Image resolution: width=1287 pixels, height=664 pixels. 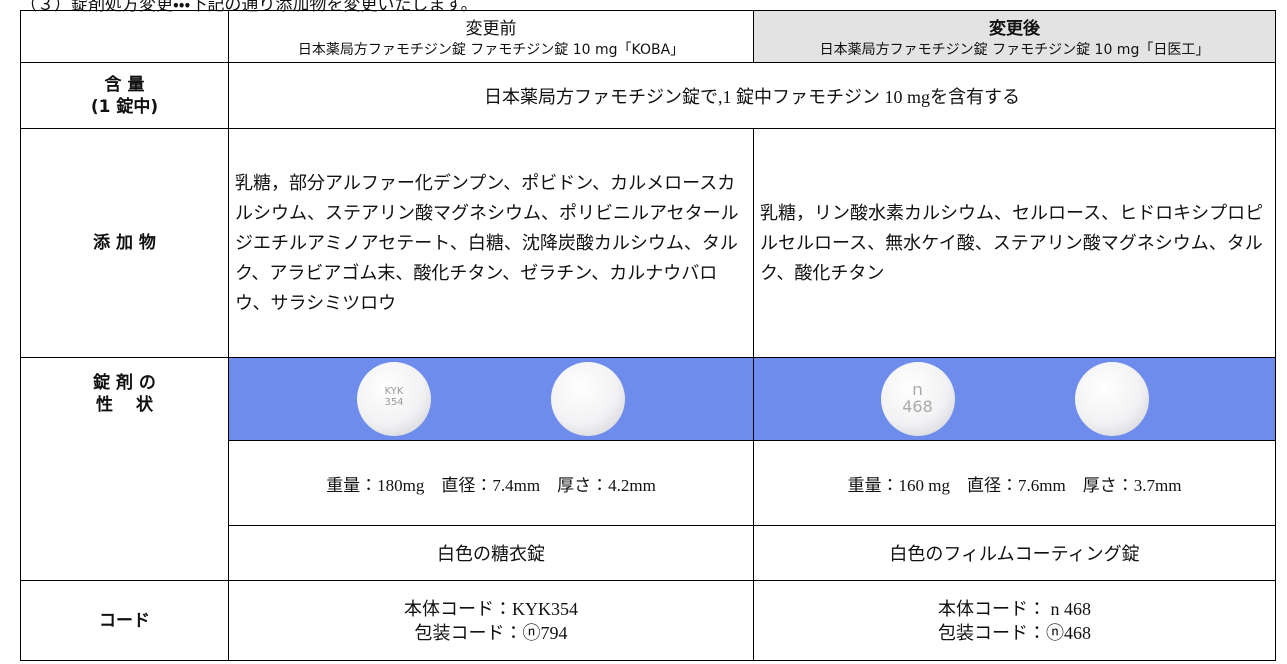 I want to click on after-name: 日本薬局方ファモチジン錠 ファモチジン錠 10 mg「日医工」, so click(x=1014, y=50).